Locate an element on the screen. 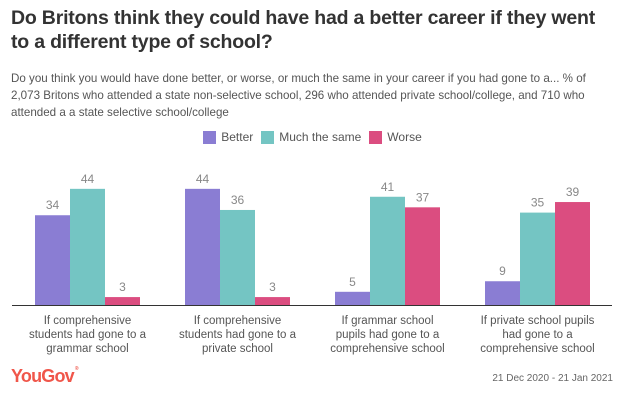 The image size is (625, 400). legend-item-better: Better is located at coordinates (228, 137).